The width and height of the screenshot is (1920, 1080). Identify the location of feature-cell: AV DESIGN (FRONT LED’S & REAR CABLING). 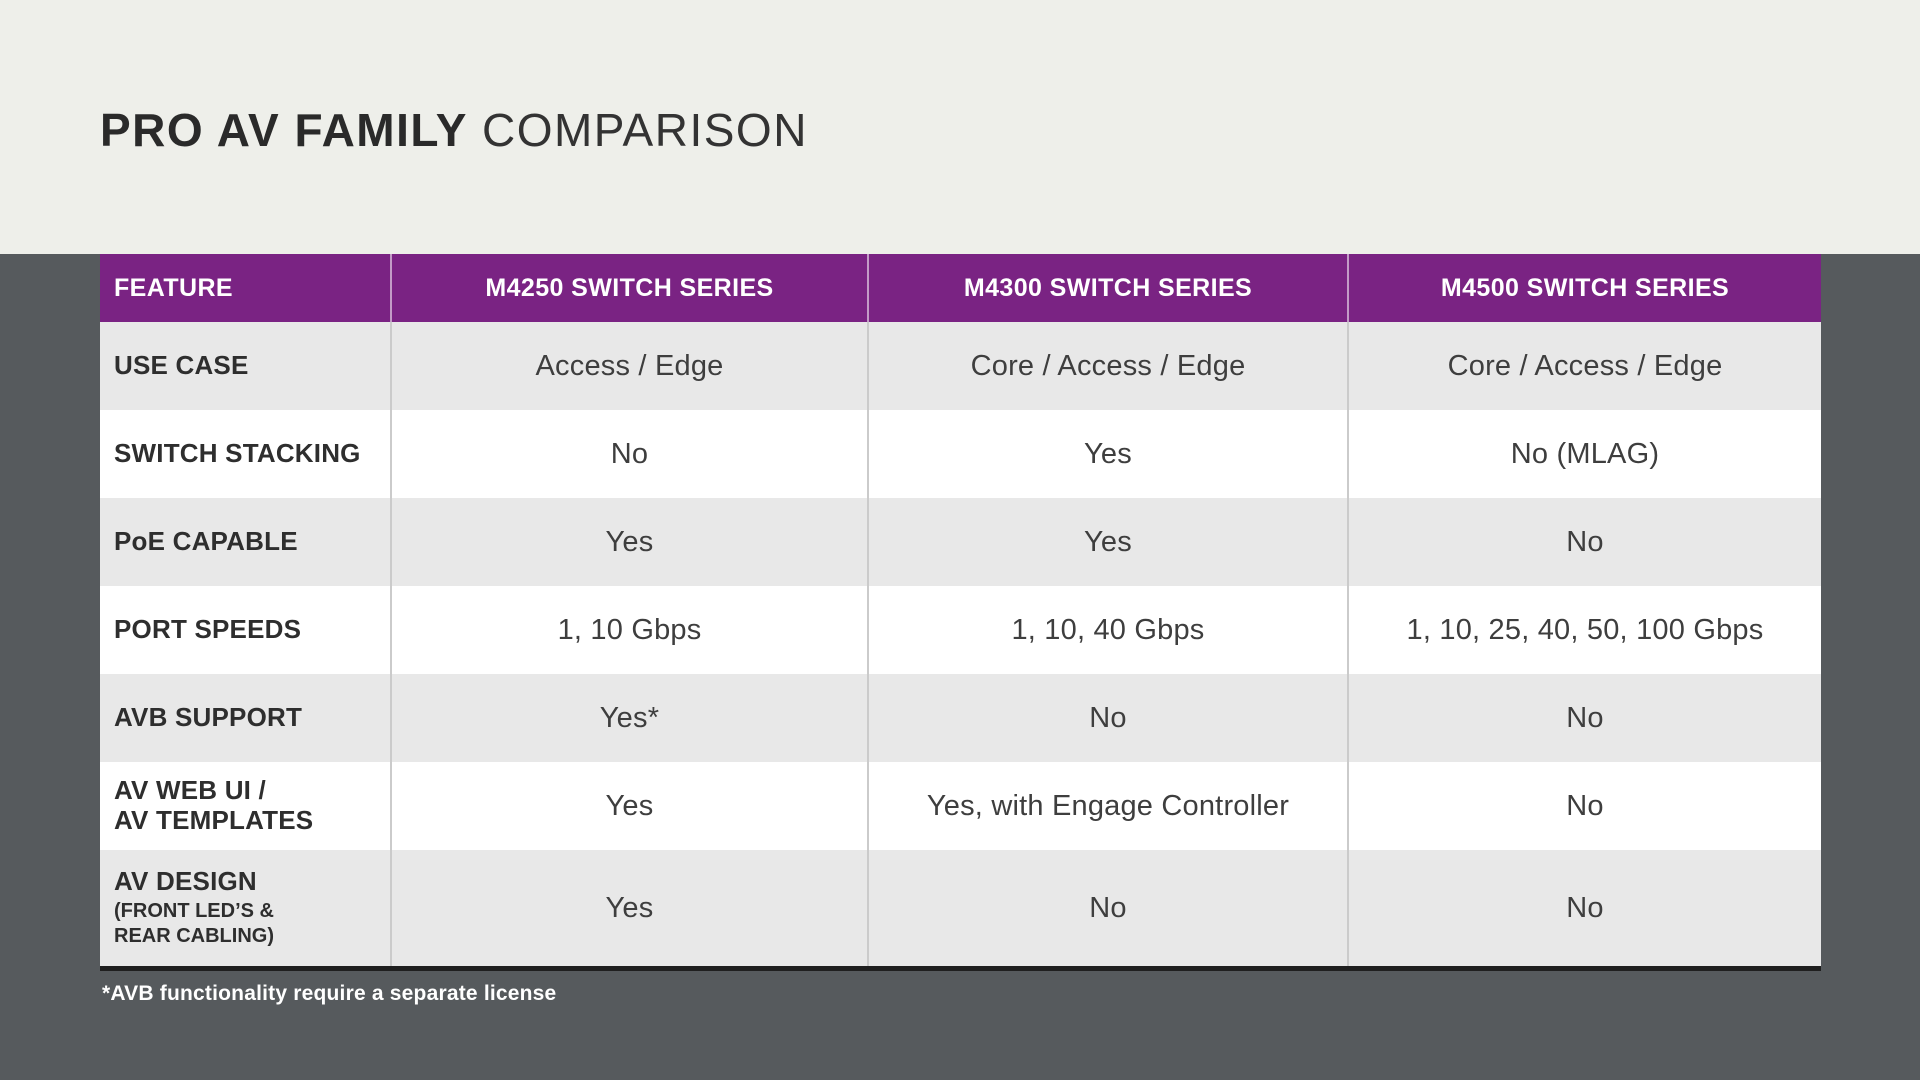
(246, 908).